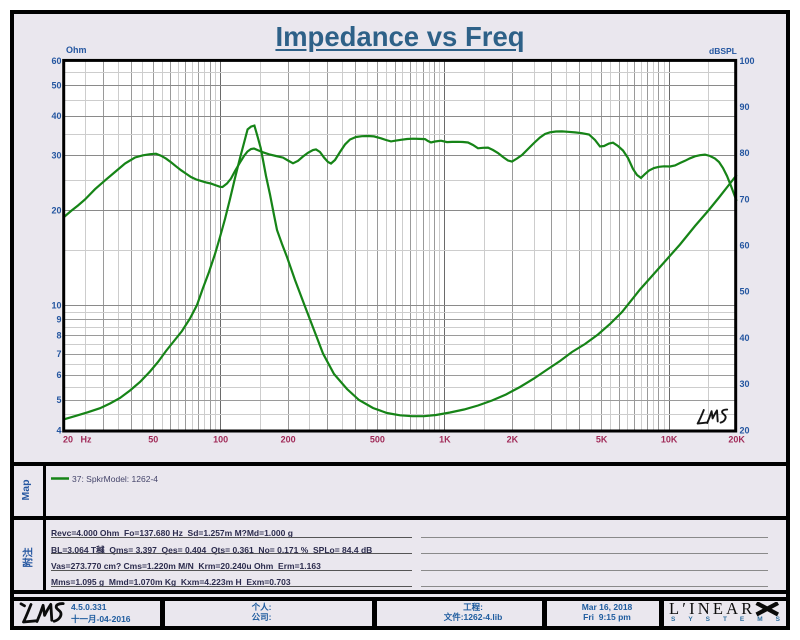 The height and width of the screenshot is (640, 800). What do you see at coordinates (736, 440) in the screenshot?
I see `svg-text: 20K` at bounding box center [736, 440].